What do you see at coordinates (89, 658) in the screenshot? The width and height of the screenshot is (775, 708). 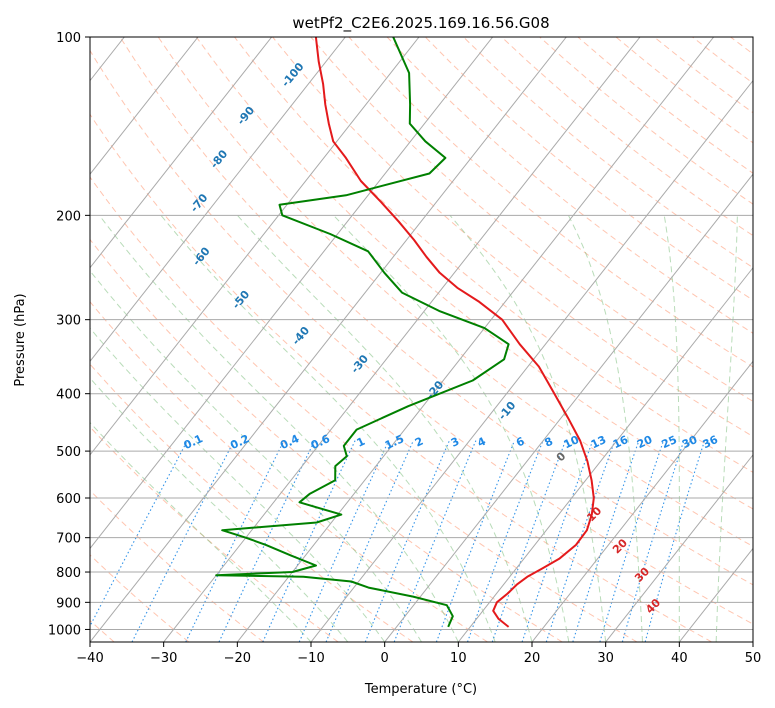 I see `x-tick-label: −40` at bounding box center [89, 658].